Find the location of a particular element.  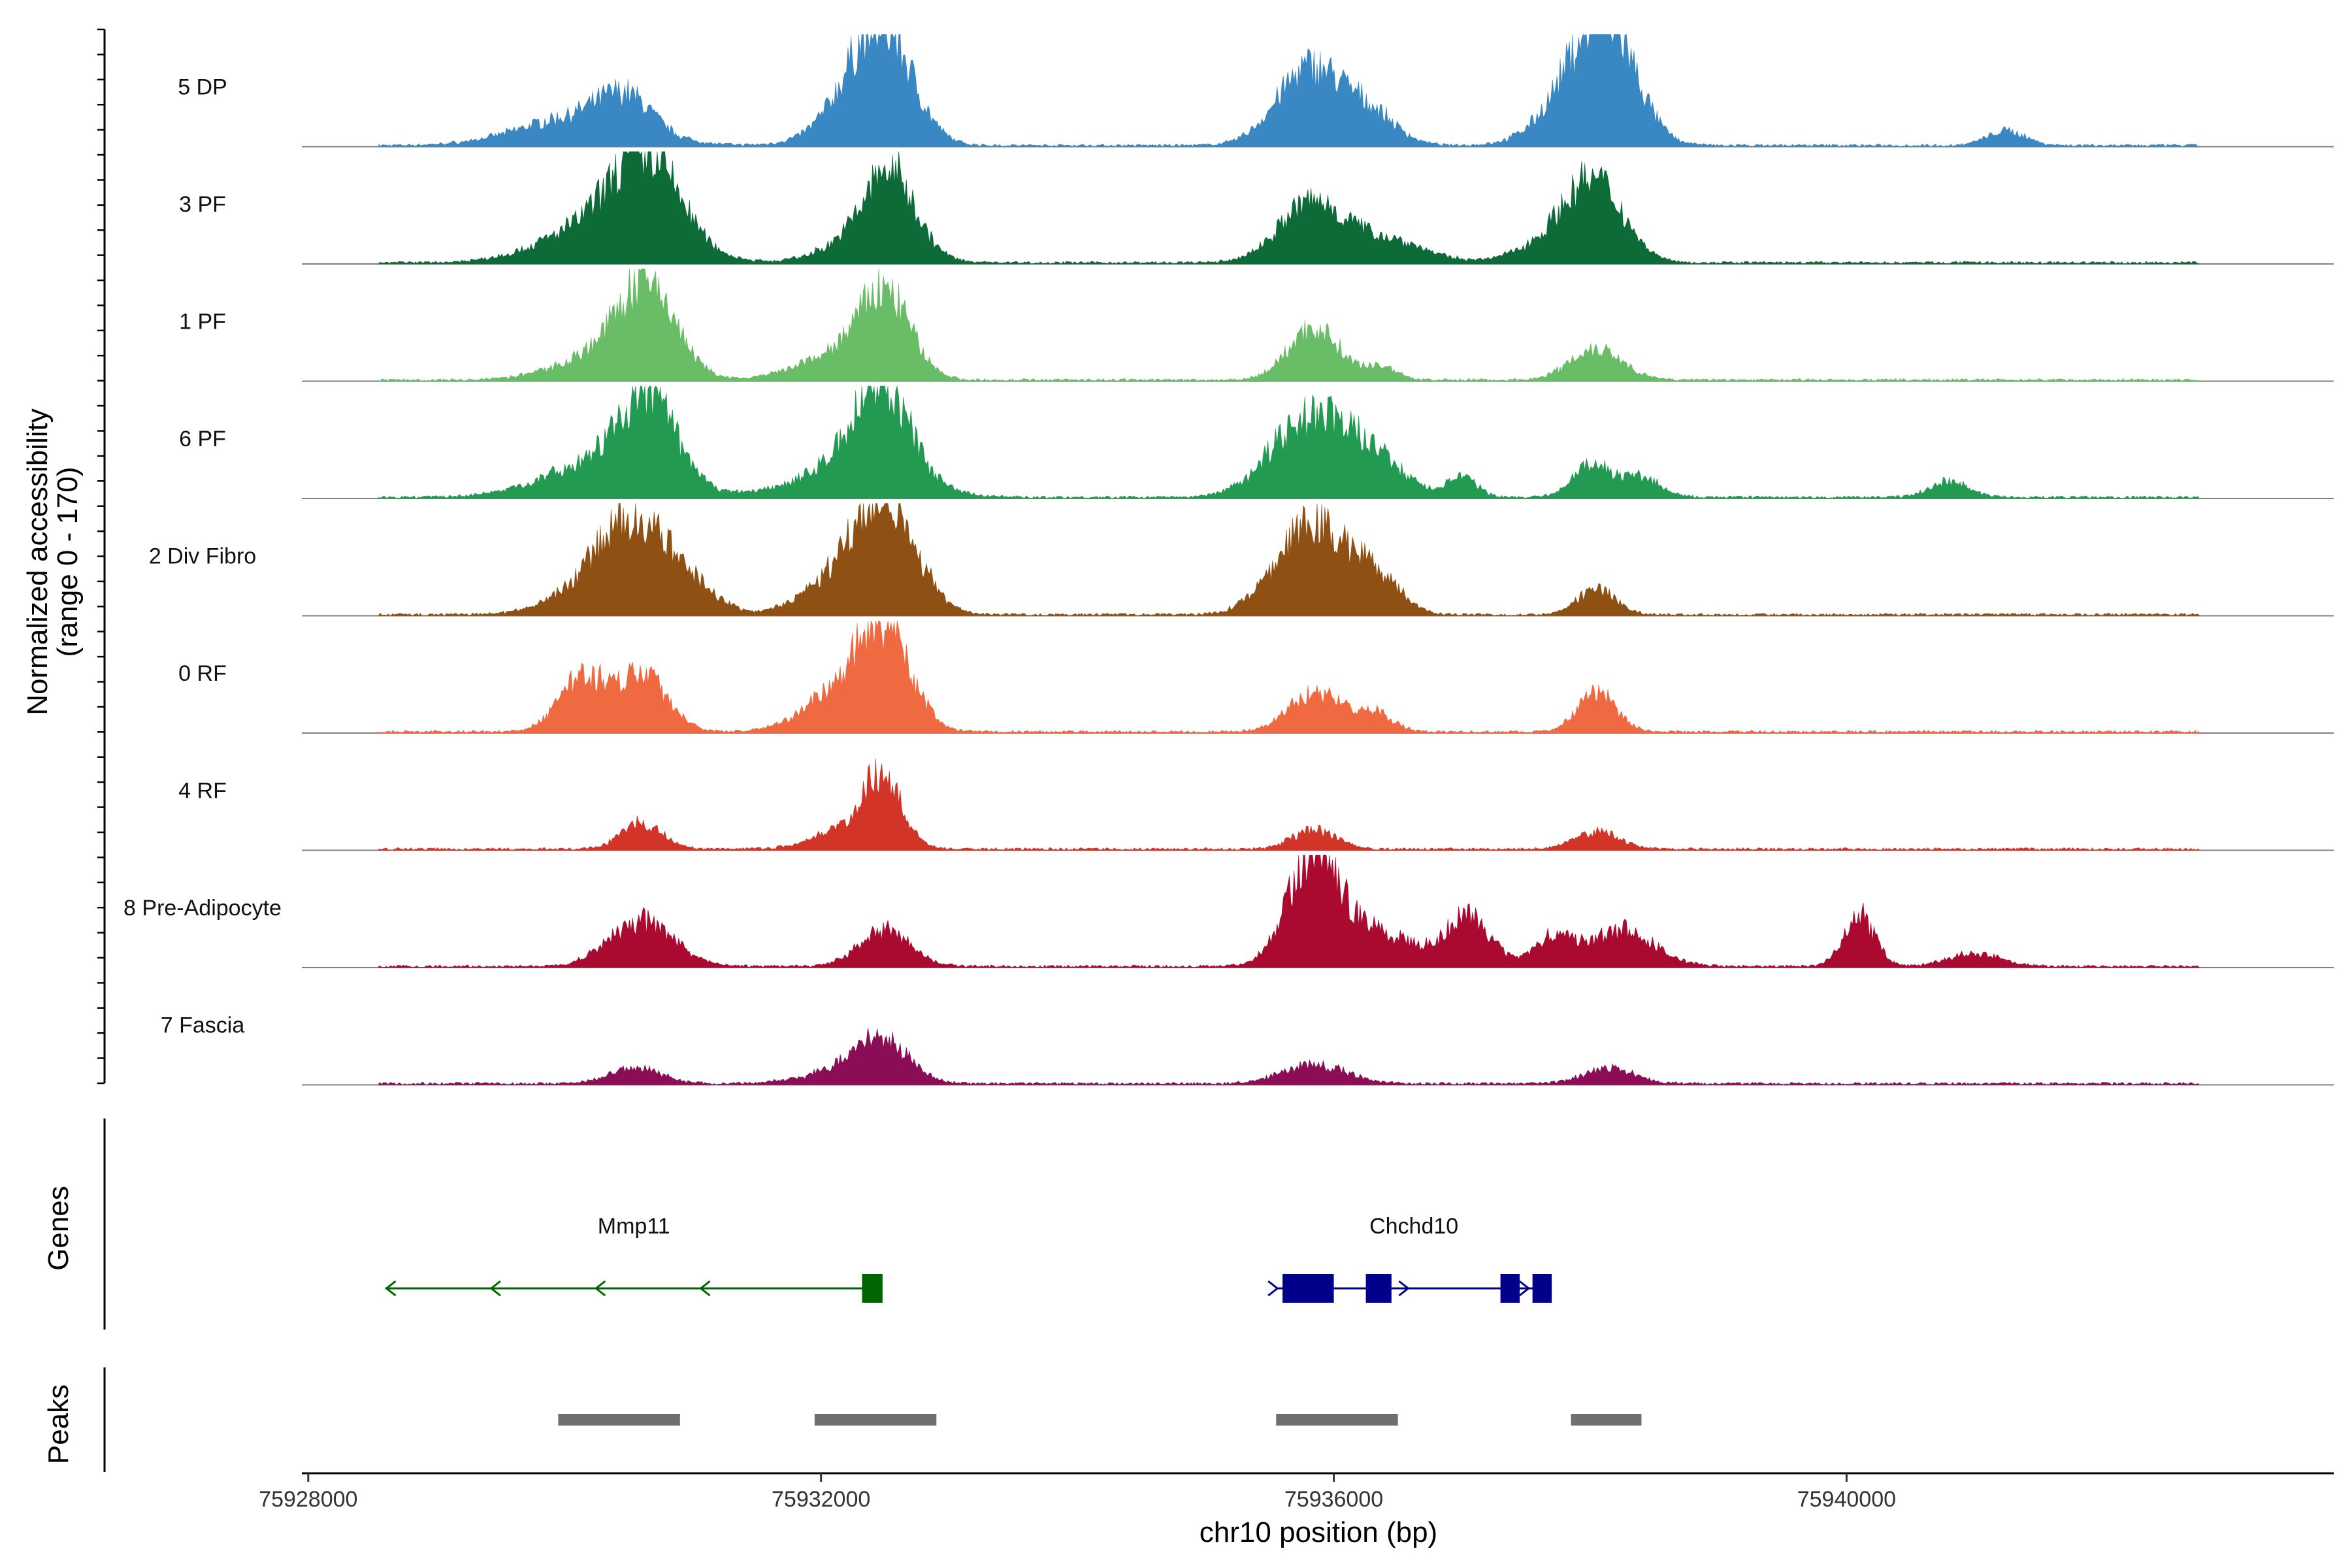

x-tick-label: 75928000 is located at coordinates (308, 1499).